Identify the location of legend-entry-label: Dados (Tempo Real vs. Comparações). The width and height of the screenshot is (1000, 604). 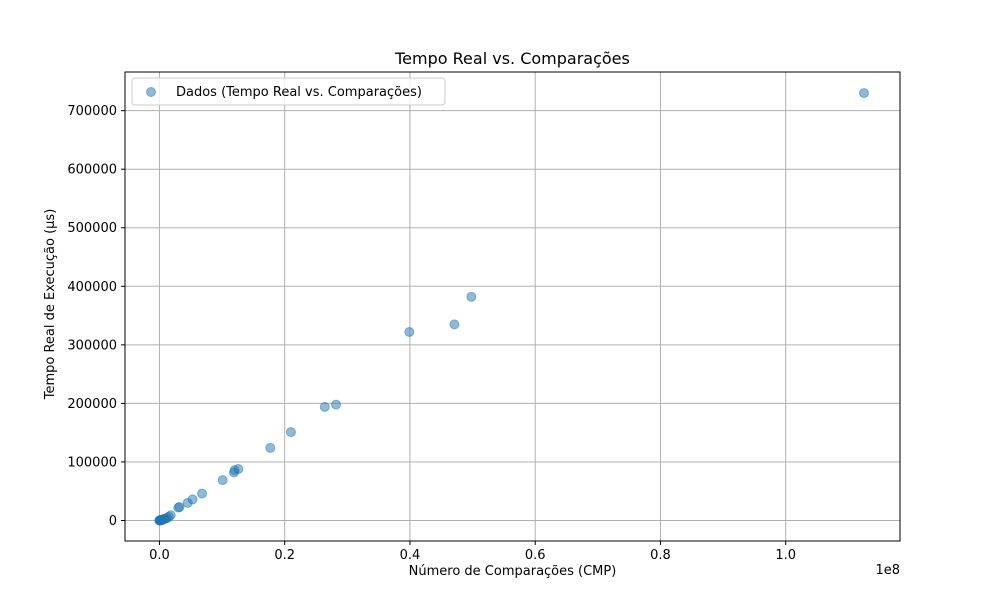
(299, 92).